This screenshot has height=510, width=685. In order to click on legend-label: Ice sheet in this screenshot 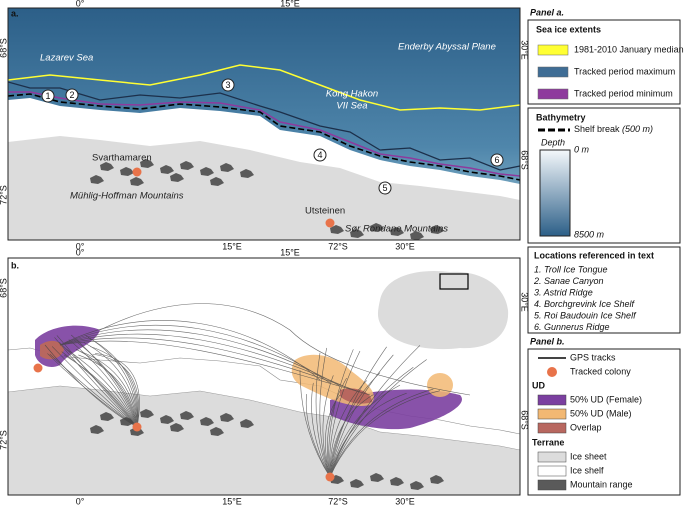, I will do `click(588, 456)`.